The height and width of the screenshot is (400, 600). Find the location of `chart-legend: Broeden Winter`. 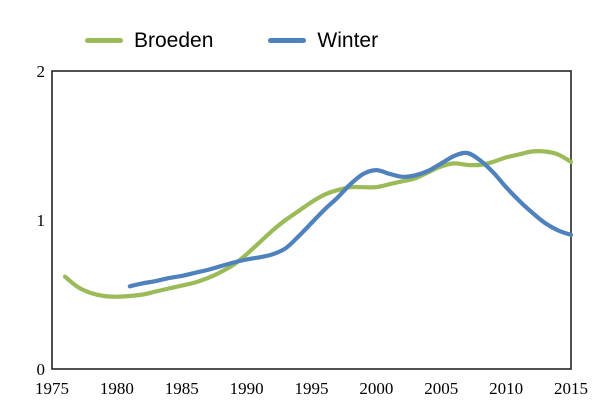

chart-legend: Broeden Winter is located at coordinates (231, 40).